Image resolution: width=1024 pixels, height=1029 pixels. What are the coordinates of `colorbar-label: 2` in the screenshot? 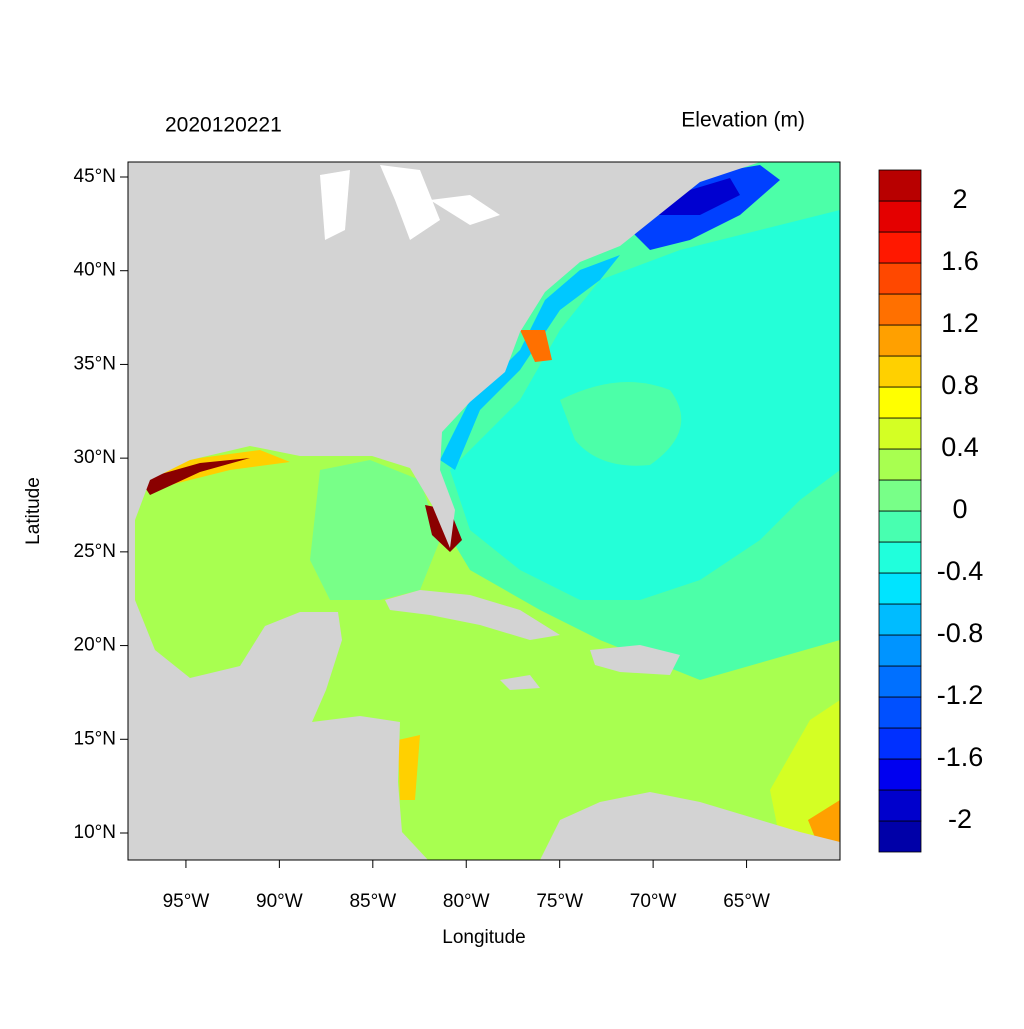 It's located at (959, 199).